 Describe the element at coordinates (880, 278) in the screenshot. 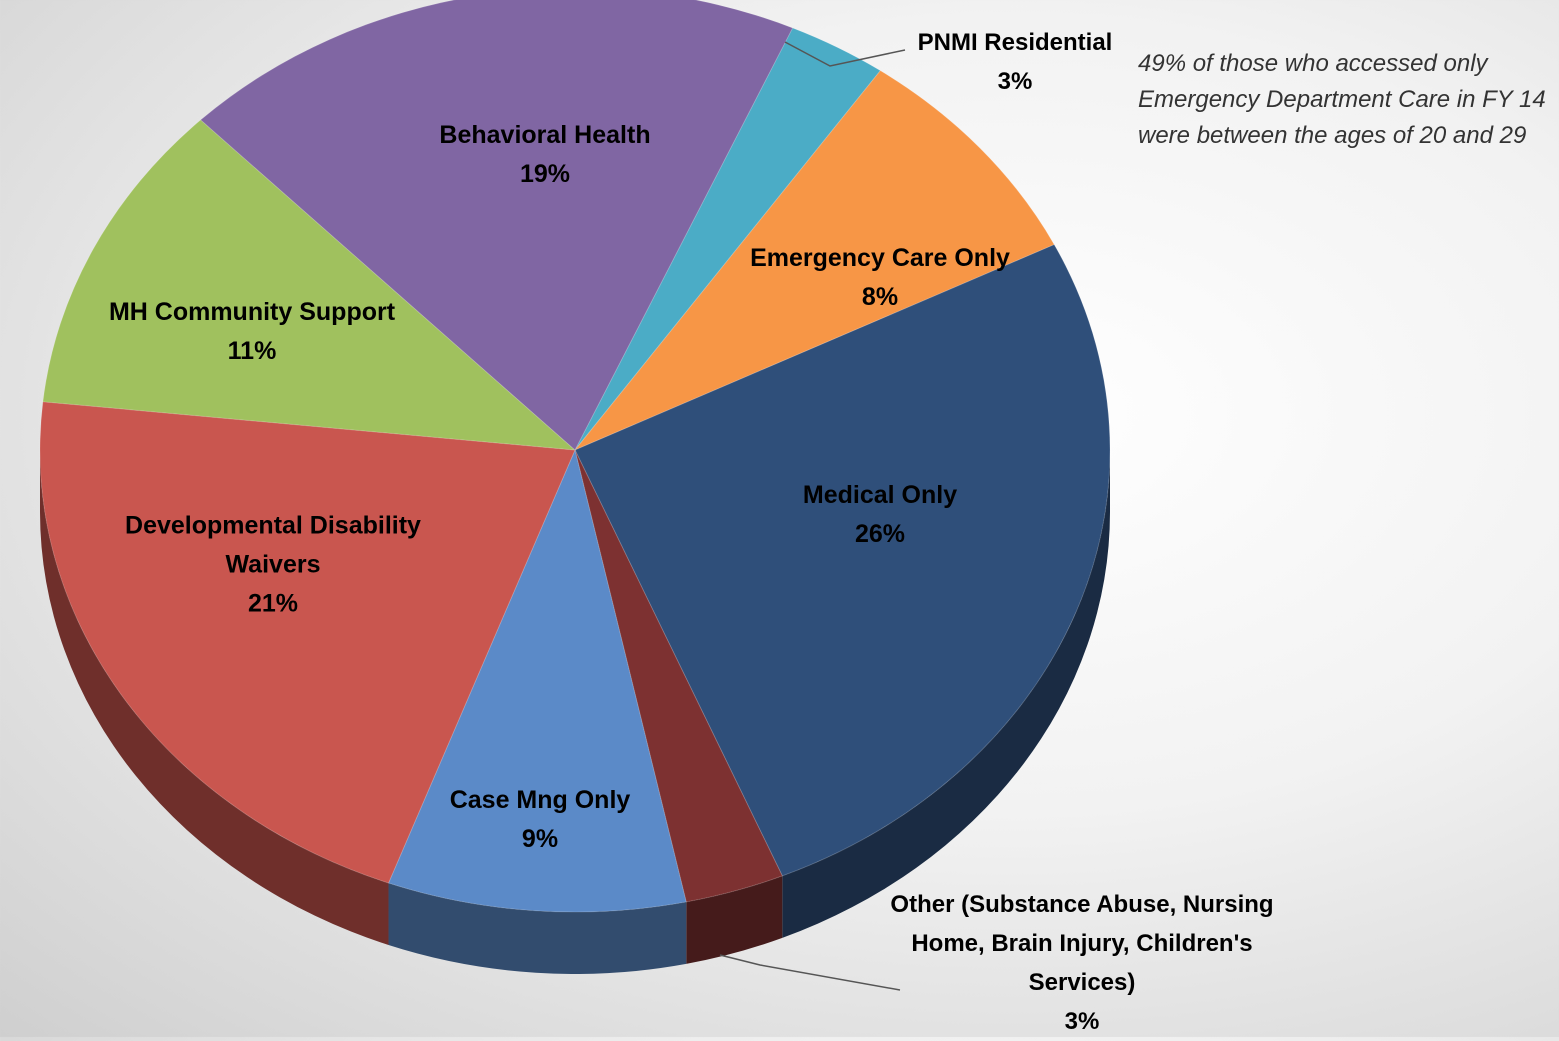

I see `slice-label: Emergency Care Only 8%` at that location.